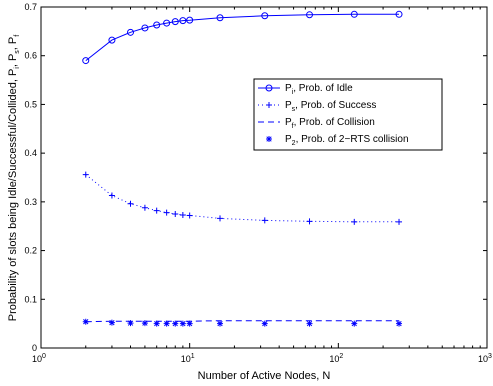 The width and height of the screenshot is (493, 386). Describe the element at coordinates (30, 251) in the screenshot. I see `y-tick-label: 0.2` at that location.